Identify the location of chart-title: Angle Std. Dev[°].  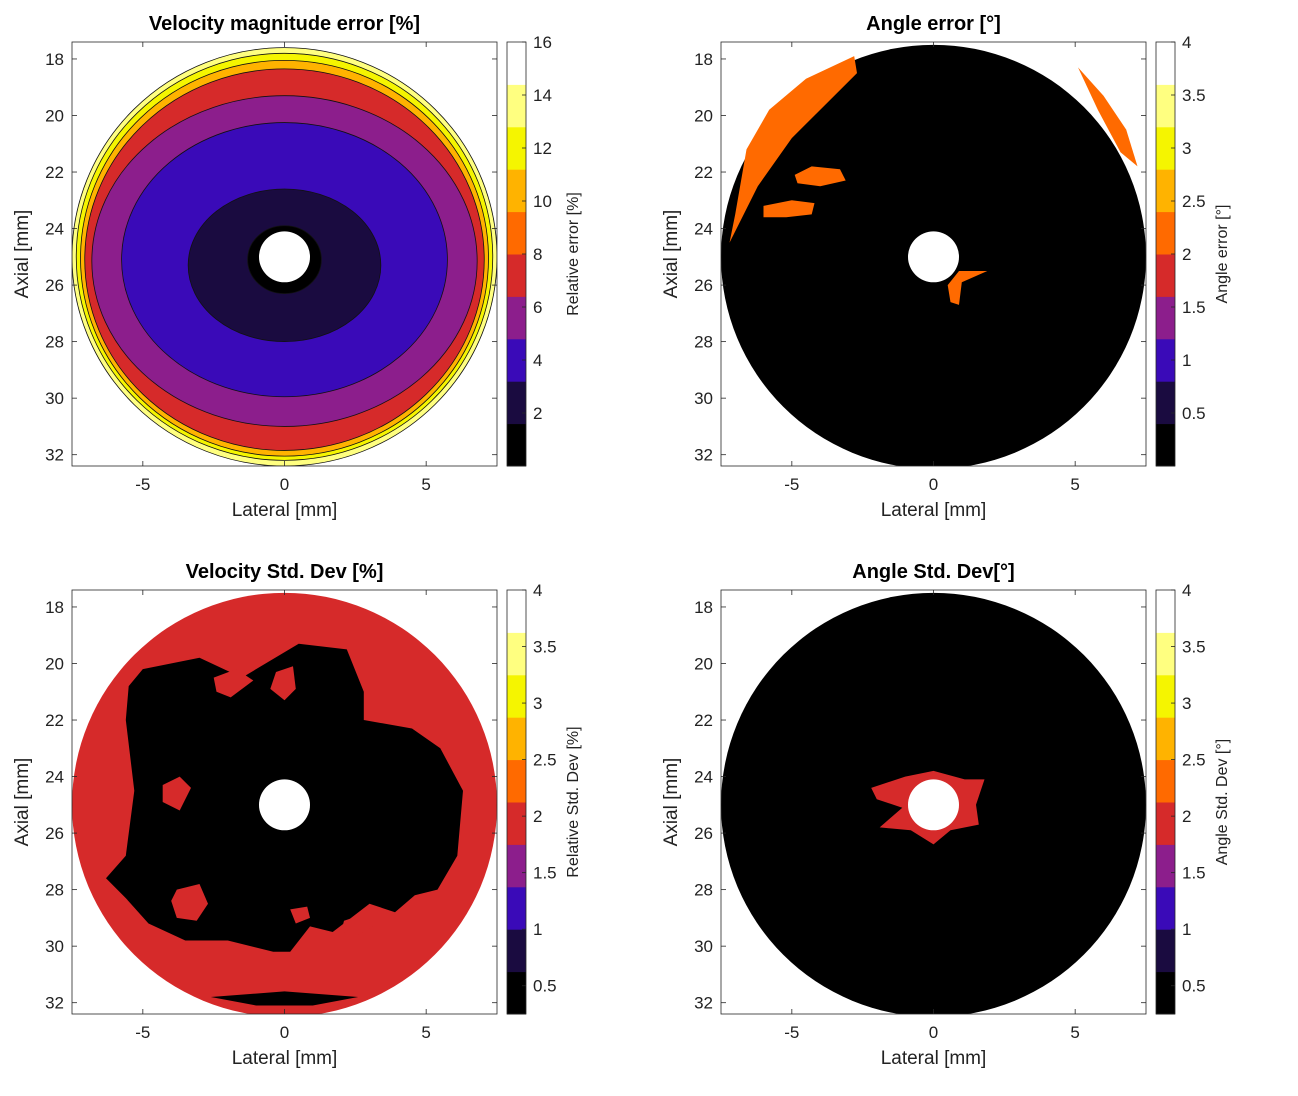
(933, 572).